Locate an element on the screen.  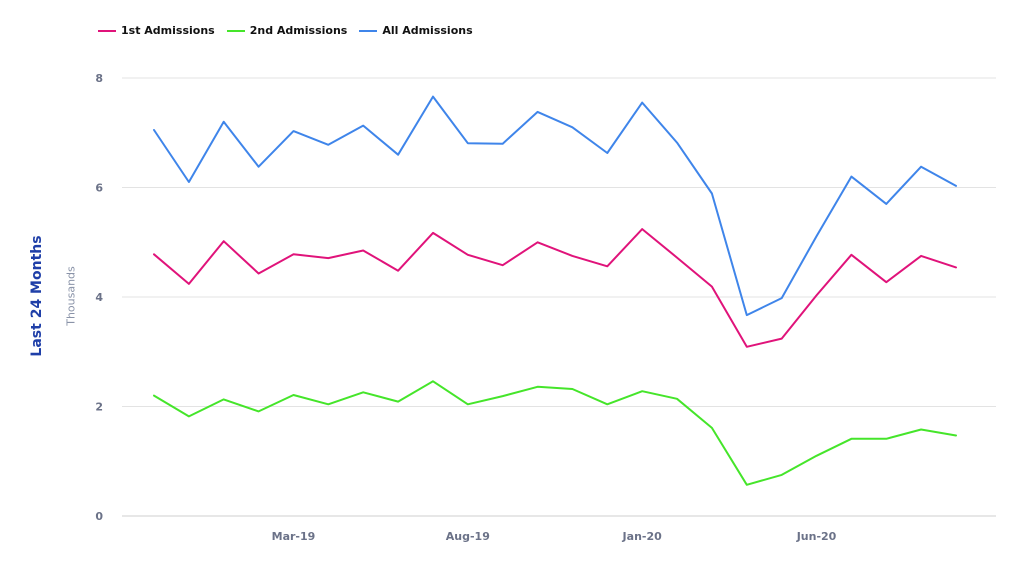
y-tick-label: 2 is located at coordinates (99, 407).